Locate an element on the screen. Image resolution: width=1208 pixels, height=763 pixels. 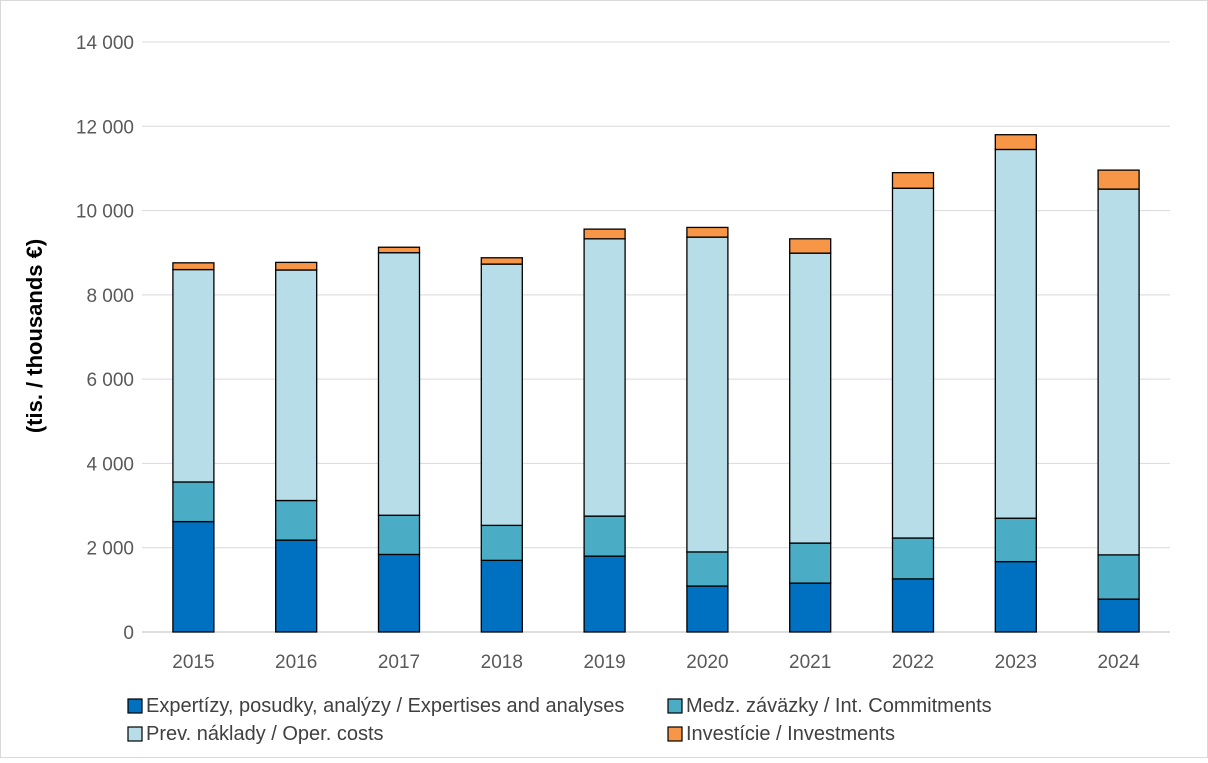
x-tick-label: 2020 is located at coordinates (707, 662).